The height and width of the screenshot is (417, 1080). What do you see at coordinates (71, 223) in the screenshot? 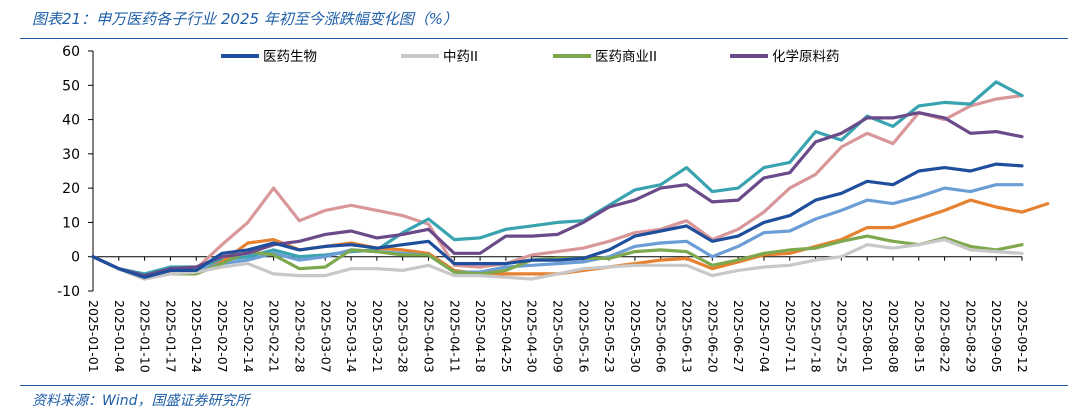
I see `y-tick-label: 10` at bounding box center [71, 223].